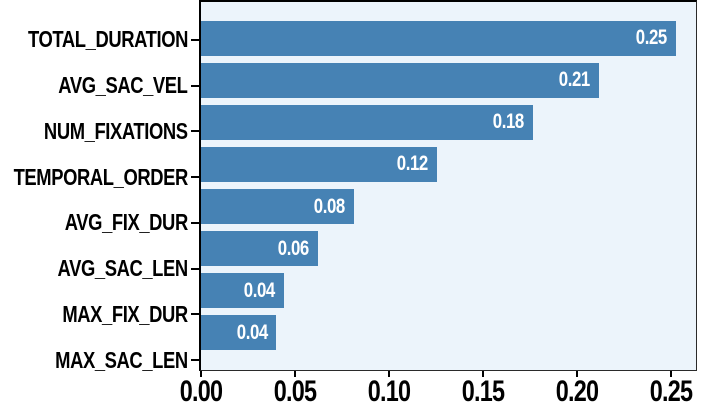 The height and width of the screenshot is (409, 706). Describe the element at coordinates (242, 291) in the screenshot. I see `bar-max-fix-dur: 0.04` at that location.